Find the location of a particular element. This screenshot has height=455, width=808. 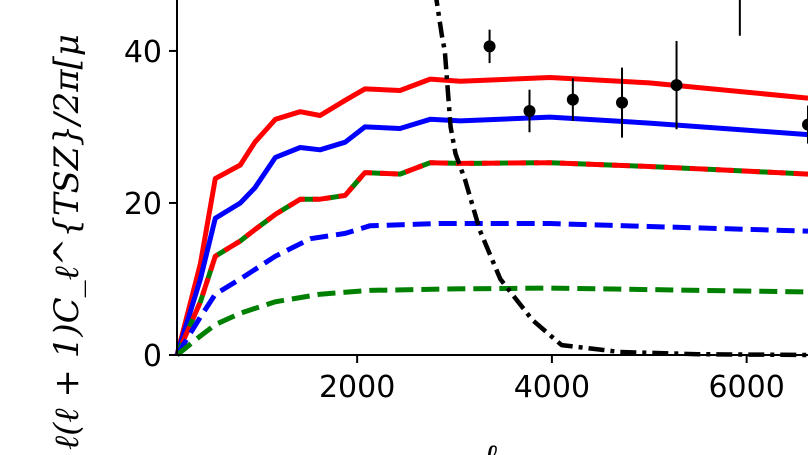

x-axis-label: ℓ is located at coordinates (490, 446).